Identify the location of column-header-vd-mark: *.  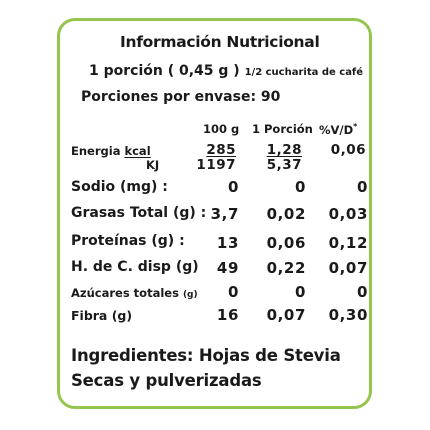
(355, 126).